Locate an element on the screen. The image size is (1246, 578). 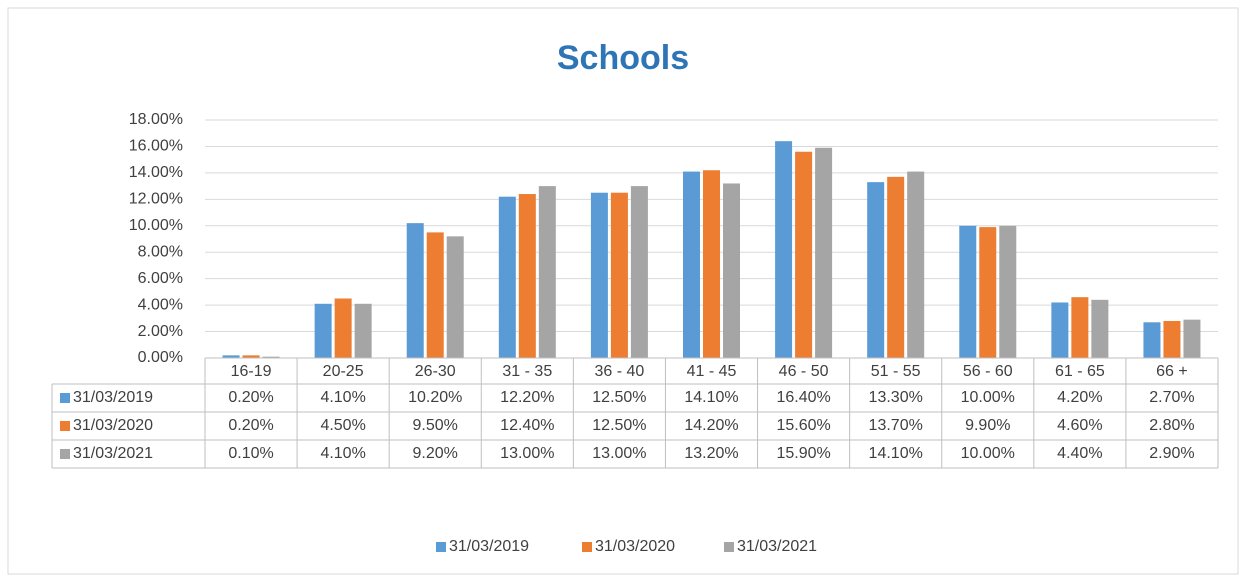
table-cell: 4.50% is located at coordinates (342, 425).